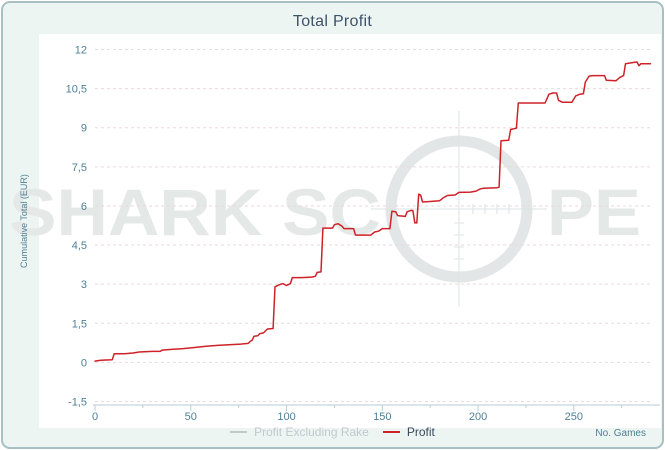 This screenshot has width=665, height=450. Describe the element at coordinates (79, 168) in the screenshot. I see `svg-text: 7,5` at that location.